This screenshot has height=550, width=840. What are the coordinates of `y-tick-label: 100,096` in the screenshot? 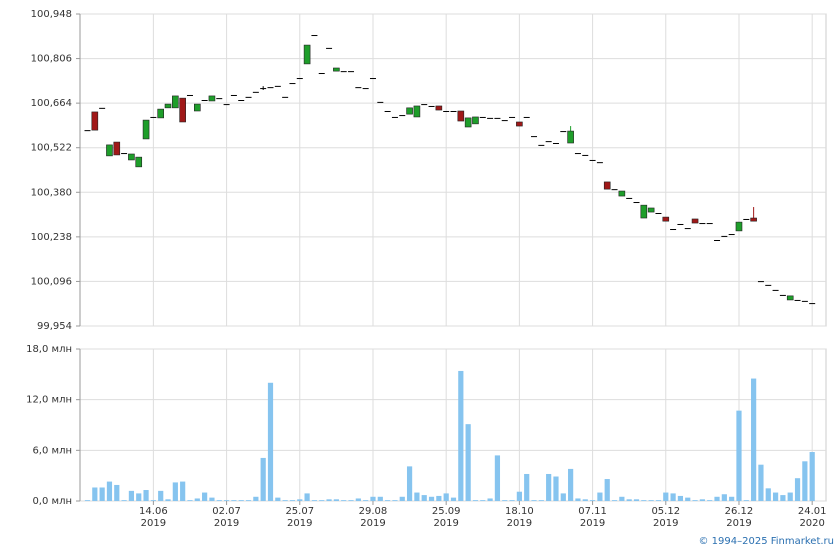 It's located at (51, 281).